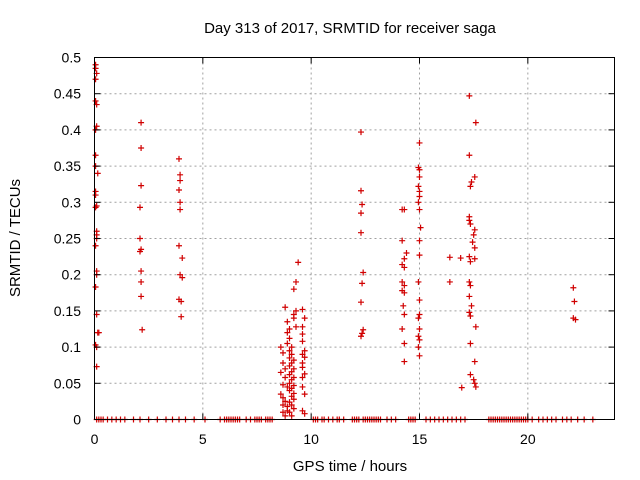 The image size is (640, 480). Describe the element at coordinates (72, 202) in the screenshot. I see `y-tick-label: 0.3` at that location.